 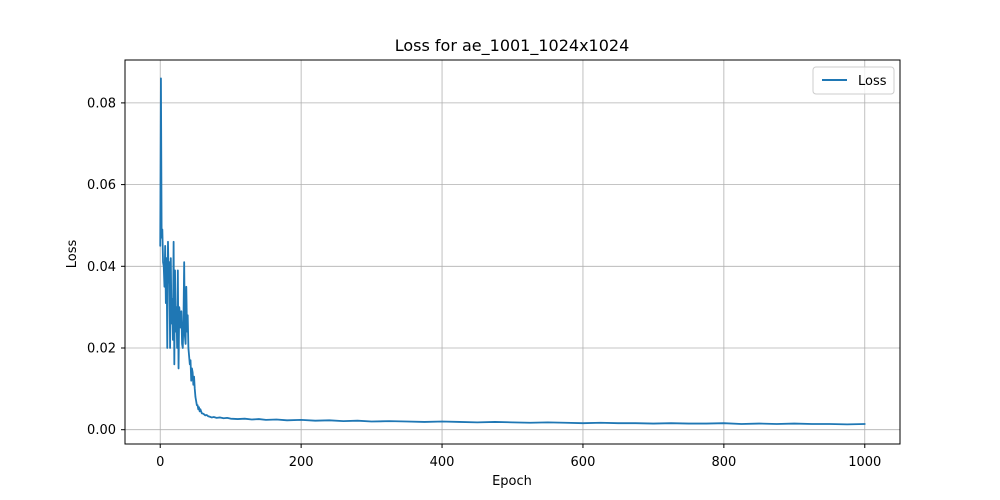 I want to click on chart-title: Loss for ae_1001_1024x1024, so click(x=512, y=46).